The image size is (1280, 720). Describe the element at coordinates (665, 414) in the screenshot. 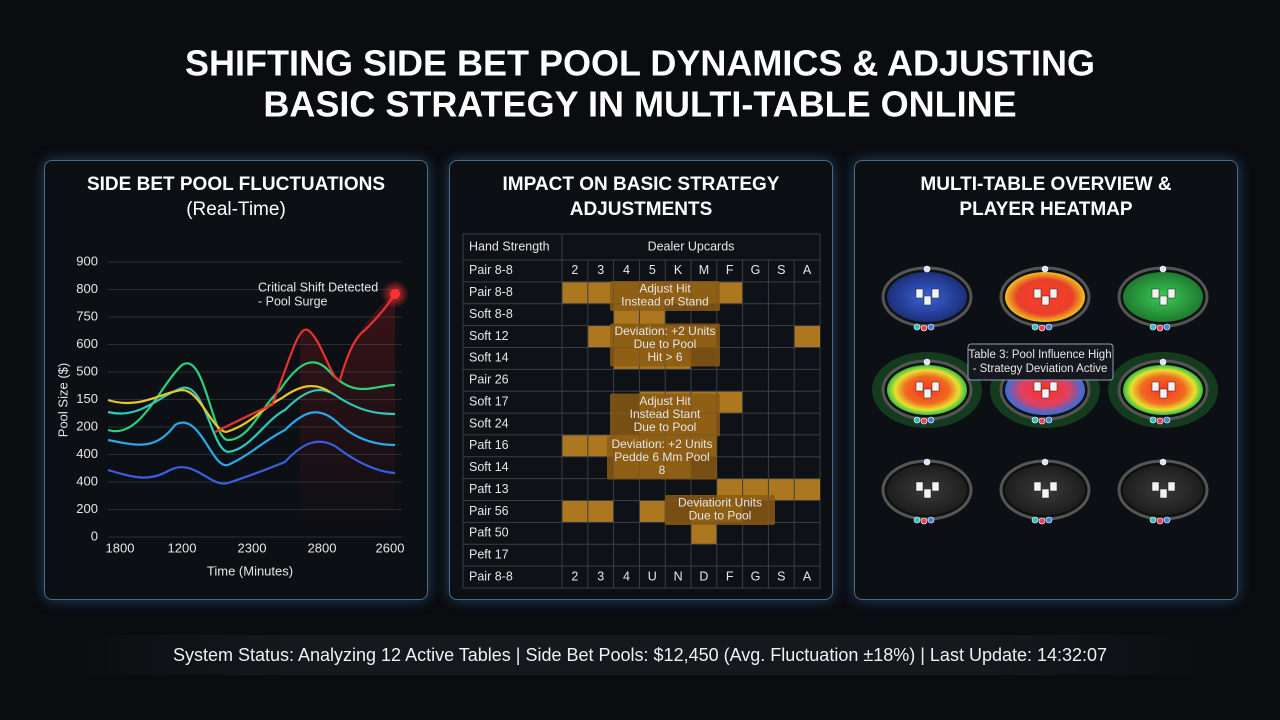

I see `note-text: Instead Stant` at that location.